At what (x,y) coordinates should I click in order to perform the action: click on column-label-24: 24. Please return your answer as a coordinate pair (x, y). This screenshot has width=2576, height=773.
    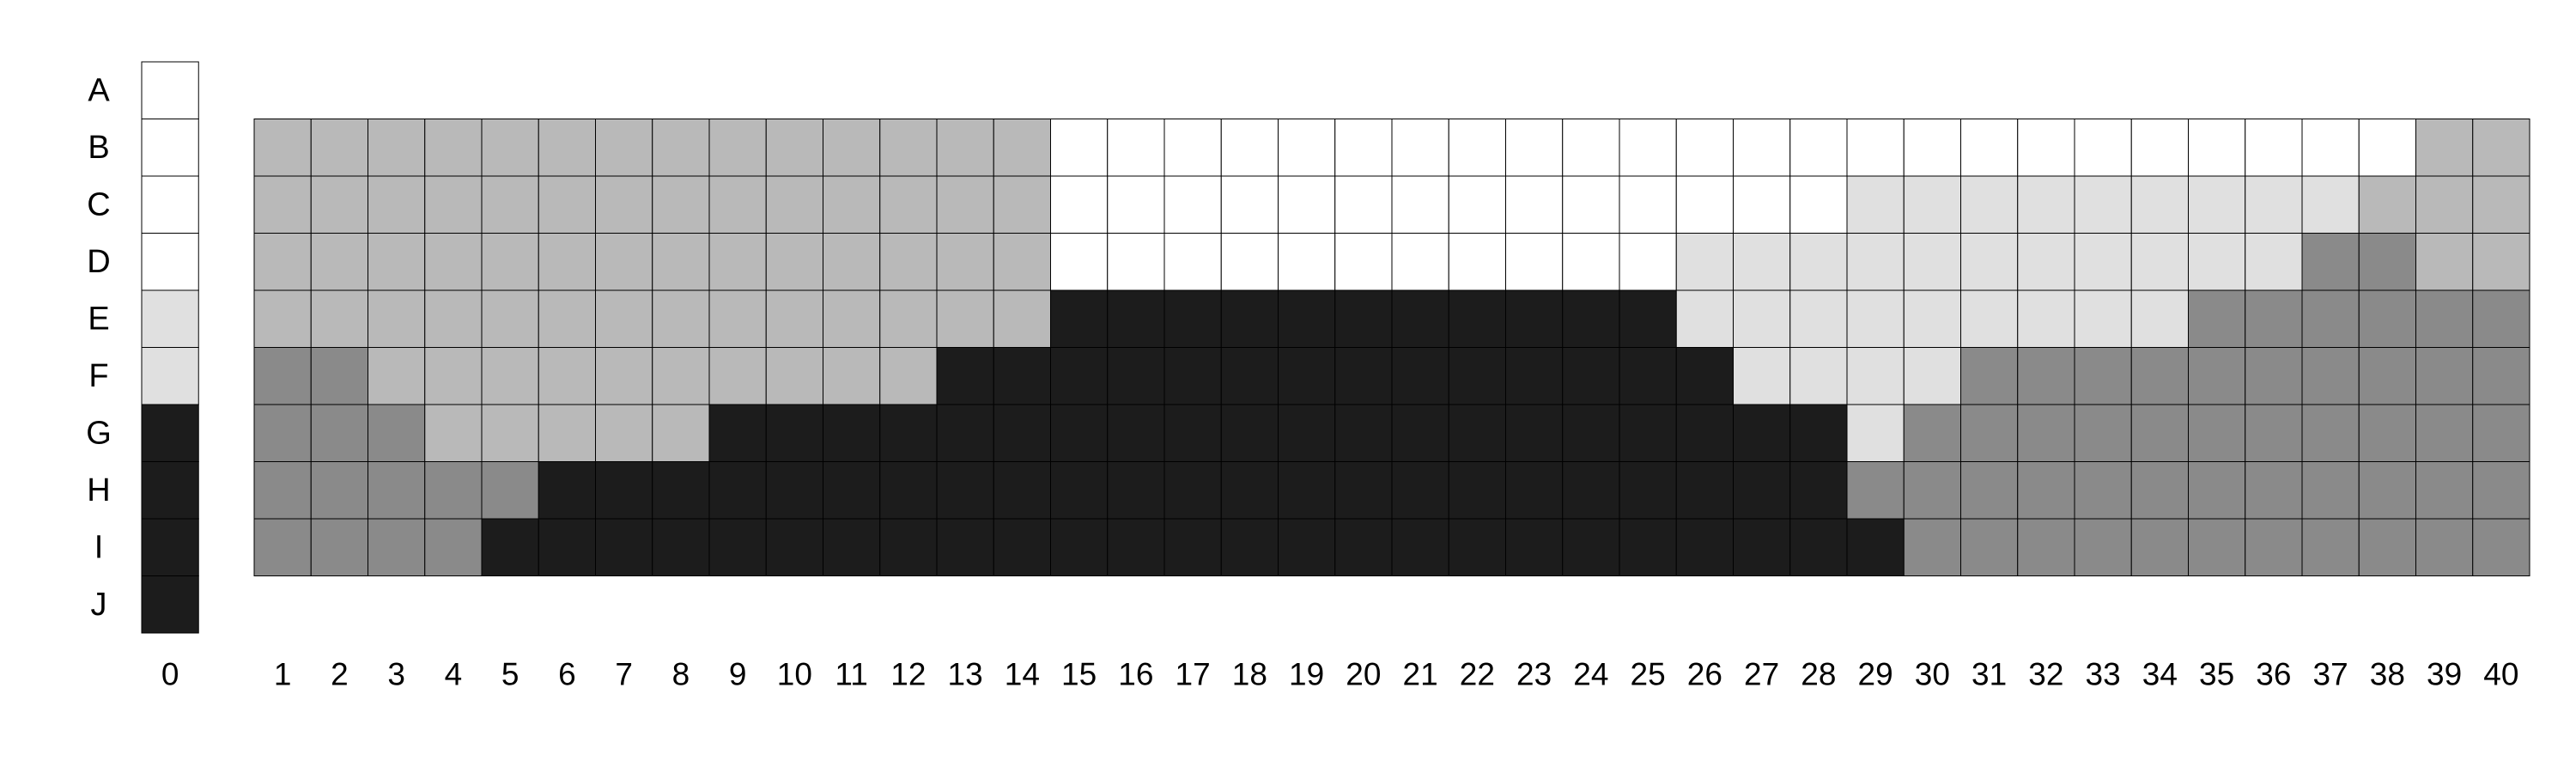
    Looking at the image, I should click on (1590, 674).